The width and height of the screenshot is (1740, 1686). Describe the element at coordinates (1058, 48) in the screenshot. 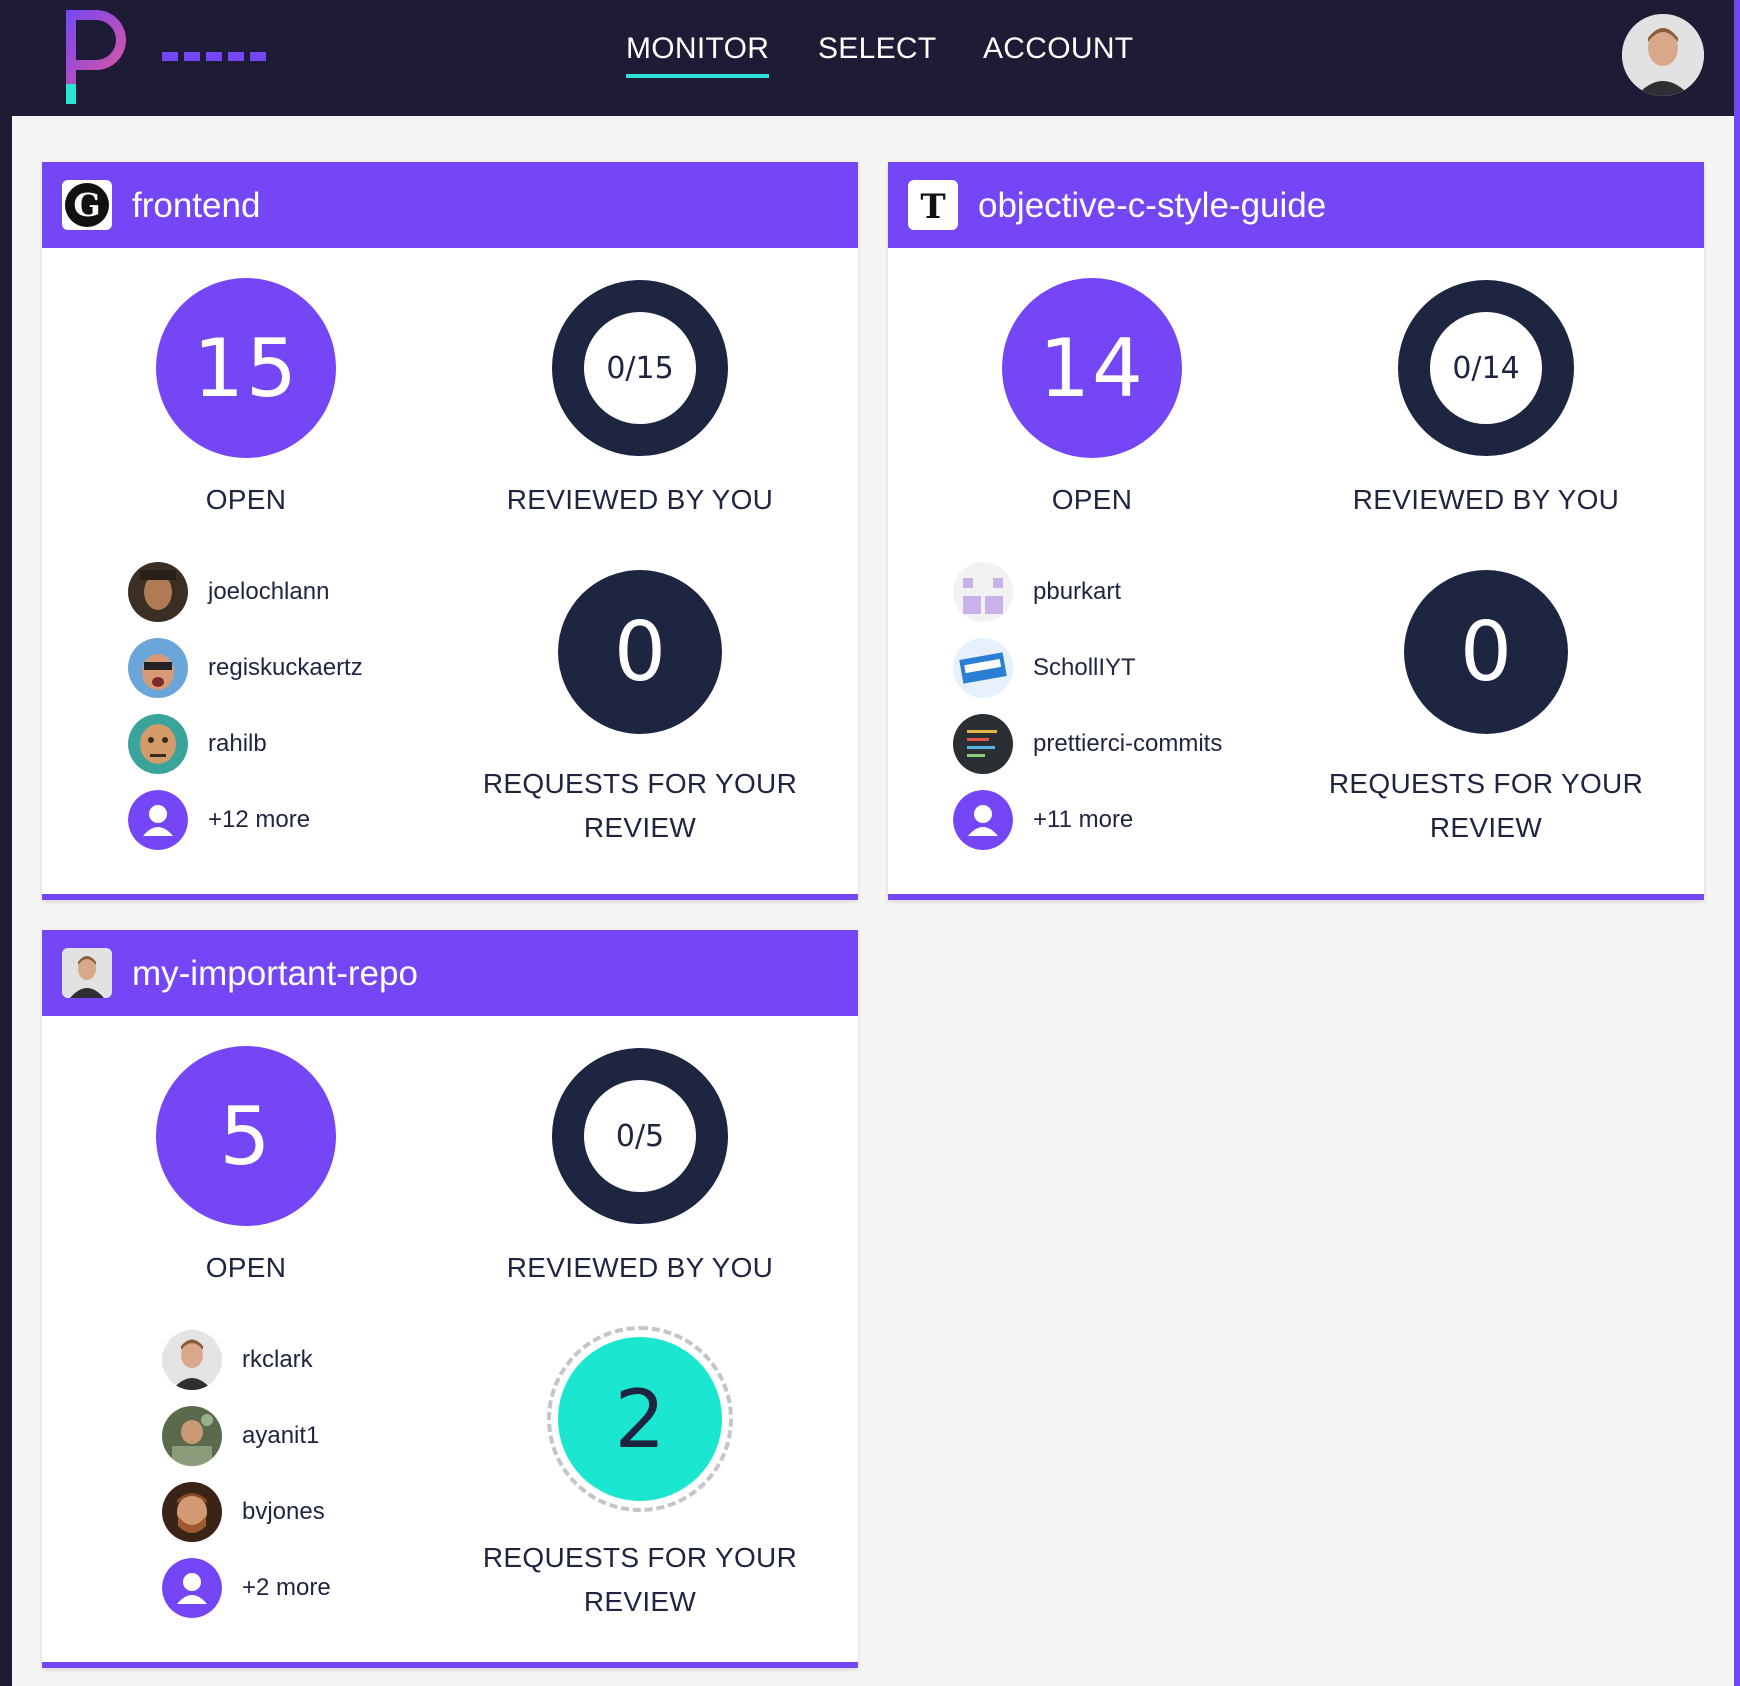

I see `nav-account: ACCOUNT` at that location.